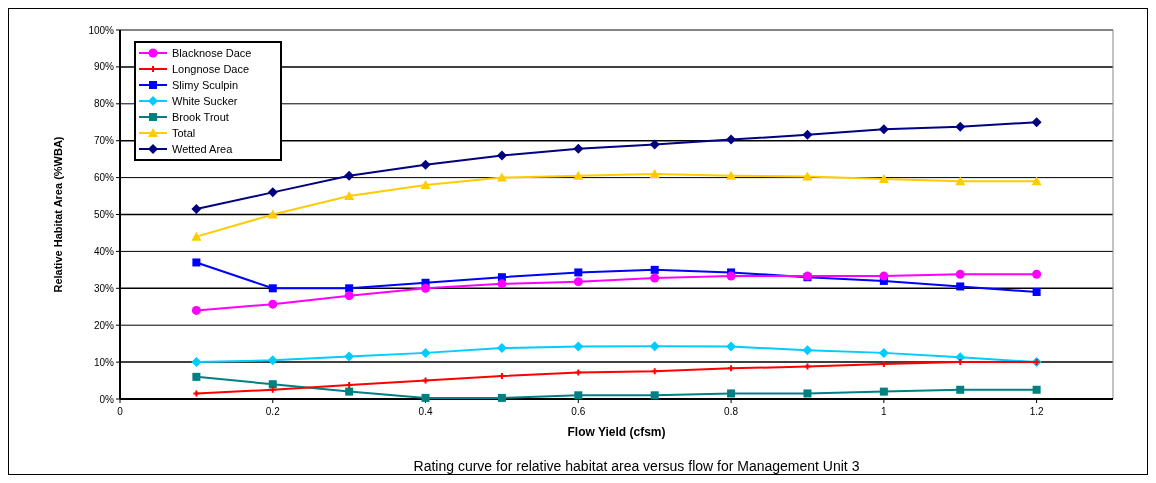 The height and width of the screenshot is (483, 1156). Describe the element at coordinates (104, 362) in the screenshot. I see `y-tick-label: 10%` at that location.